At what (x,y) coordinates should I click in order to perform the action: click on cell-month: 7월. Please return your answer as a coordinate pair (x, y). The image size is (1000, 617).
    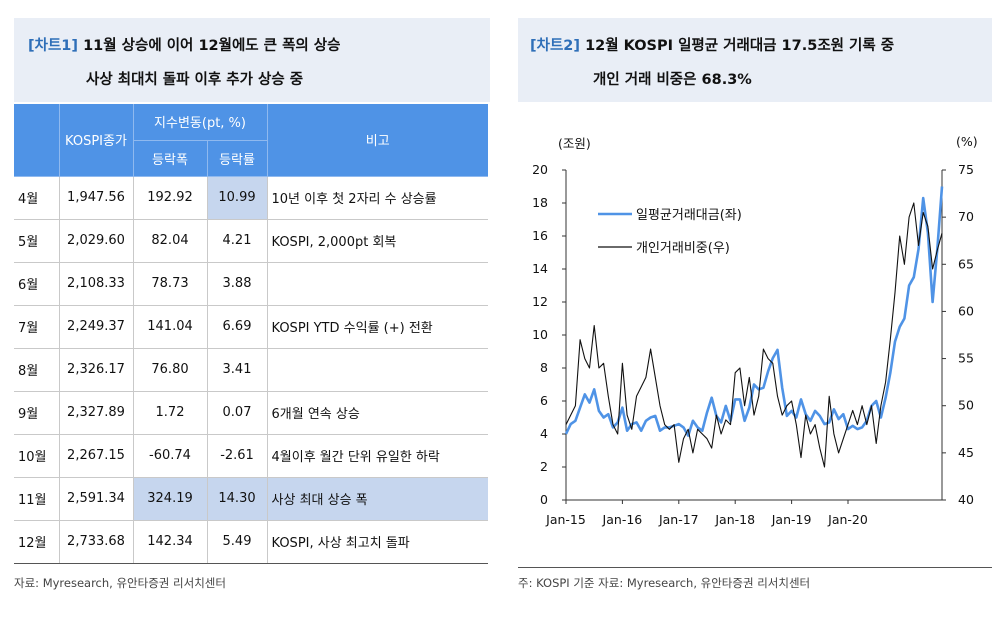
    Looking at the image, I should click on (37, 327).